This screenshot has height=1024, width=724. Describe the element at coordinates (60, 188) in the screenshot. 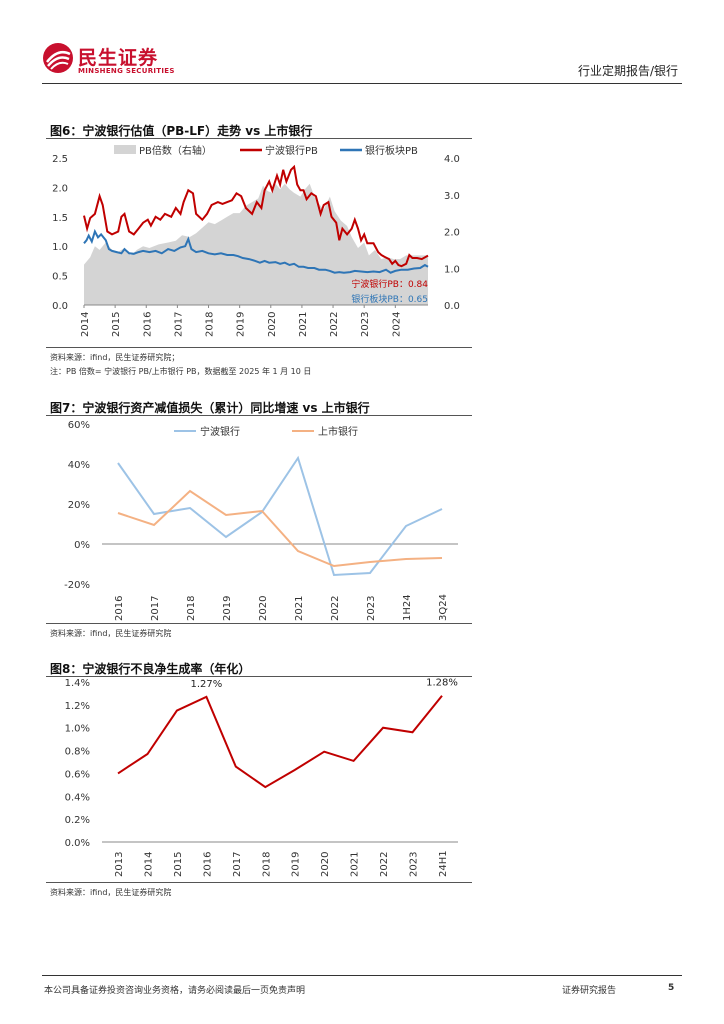

I see `y-left-tick-label: 2.0` at that location.